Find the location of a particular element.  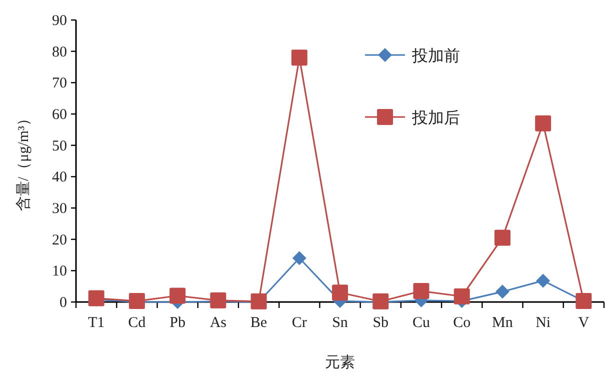

x-tick-label: Sb is located at coordinates (380, 323).